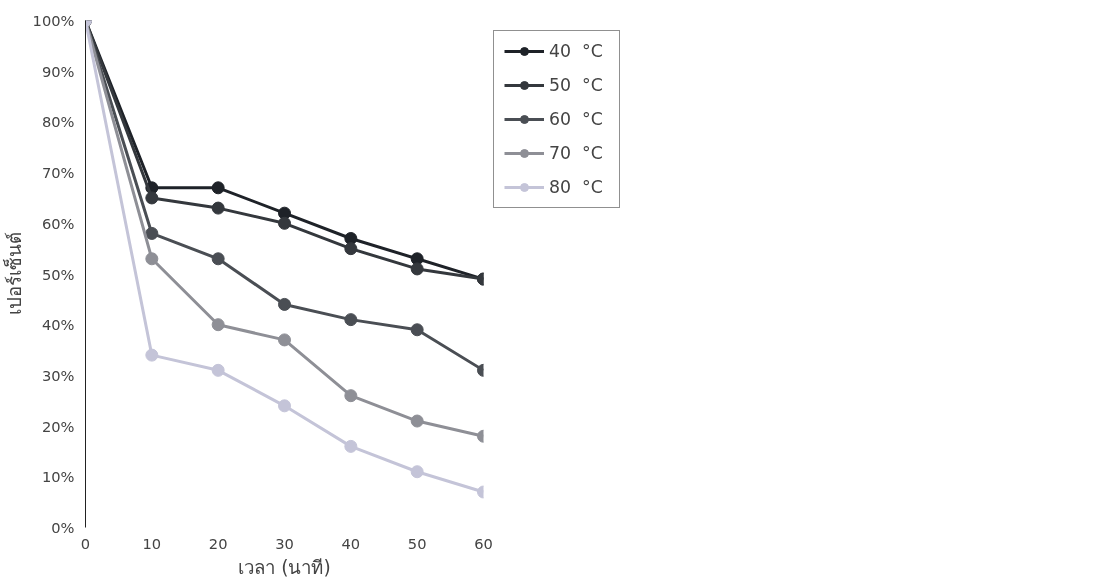 The image size is (1098, 588). Describe the element at coordinates (58, 375) in the screenshot. I see `y-tick-label: 30%` at that location.